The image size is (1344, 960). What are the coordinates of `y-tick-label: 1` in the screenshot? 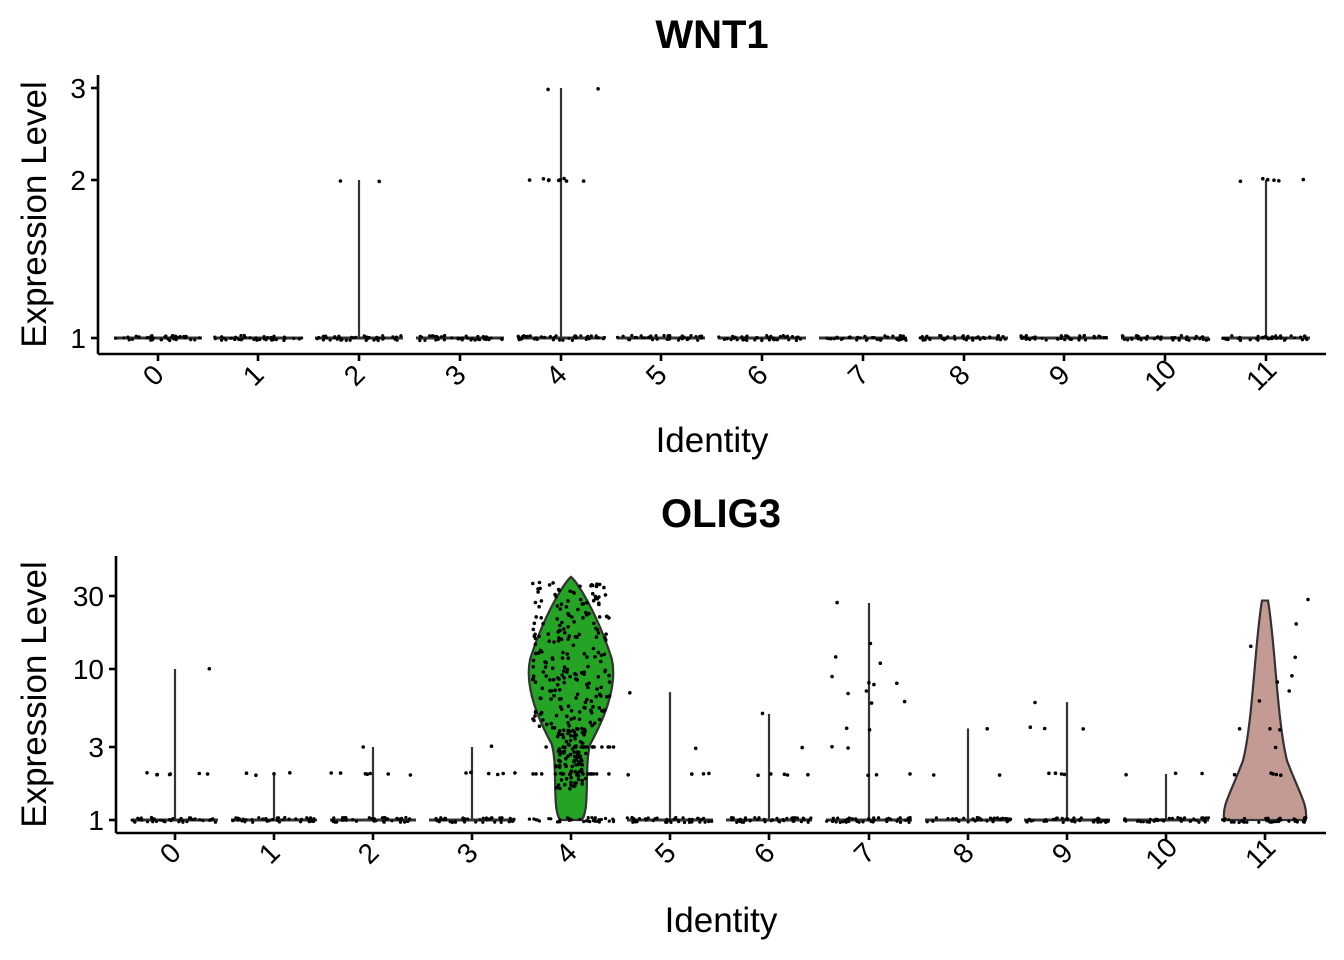 It's located at (78, 338).